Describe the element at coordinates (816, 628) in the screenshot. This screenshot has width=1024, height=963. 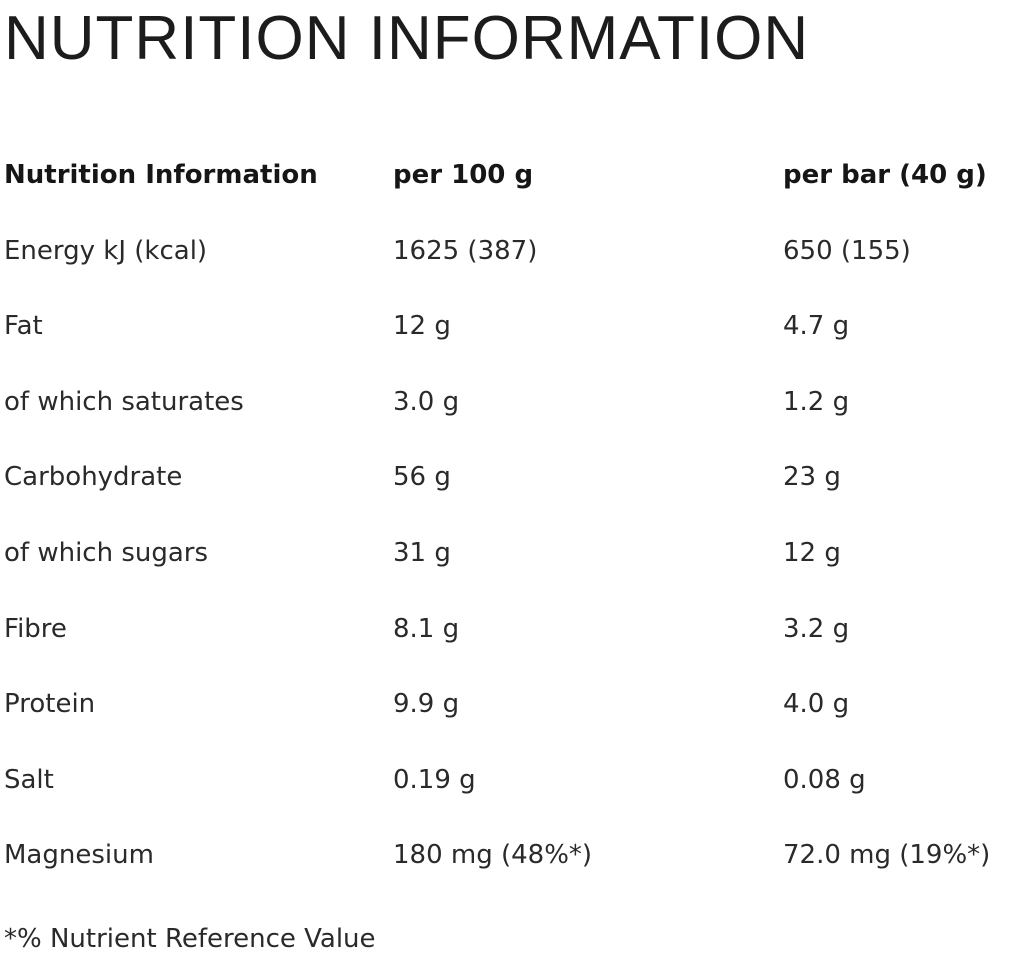
I see `per-bar-value: 3.2 g` at that location.